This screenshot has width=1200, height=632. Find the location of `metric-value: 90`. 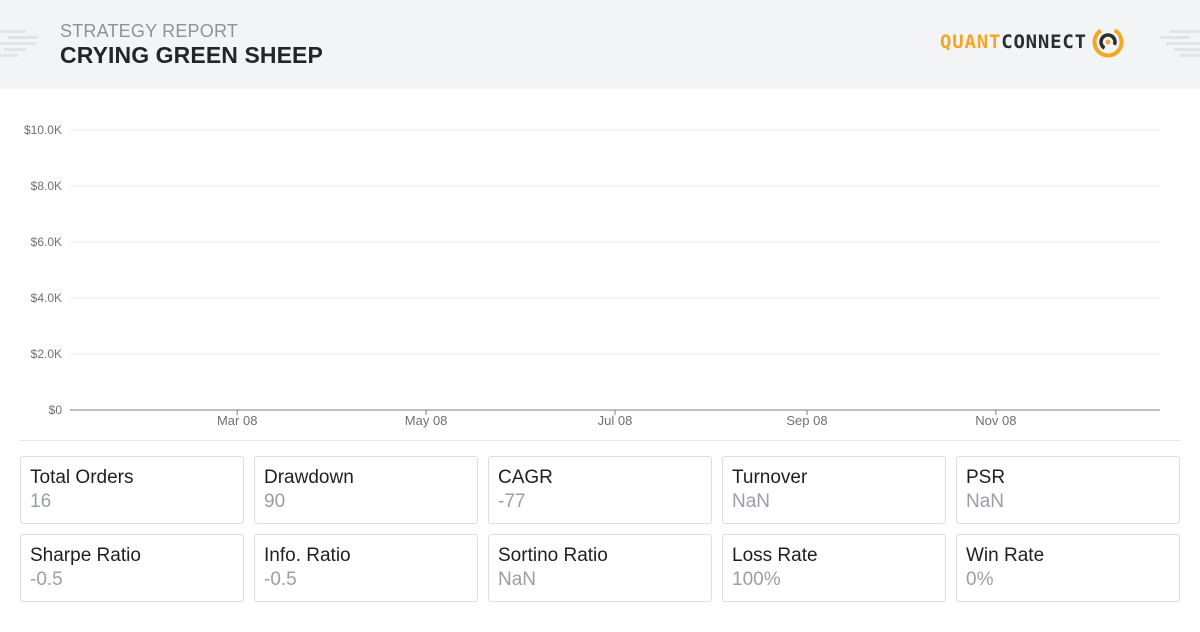

metric-value: 90 is located at coordinates (275, 501).